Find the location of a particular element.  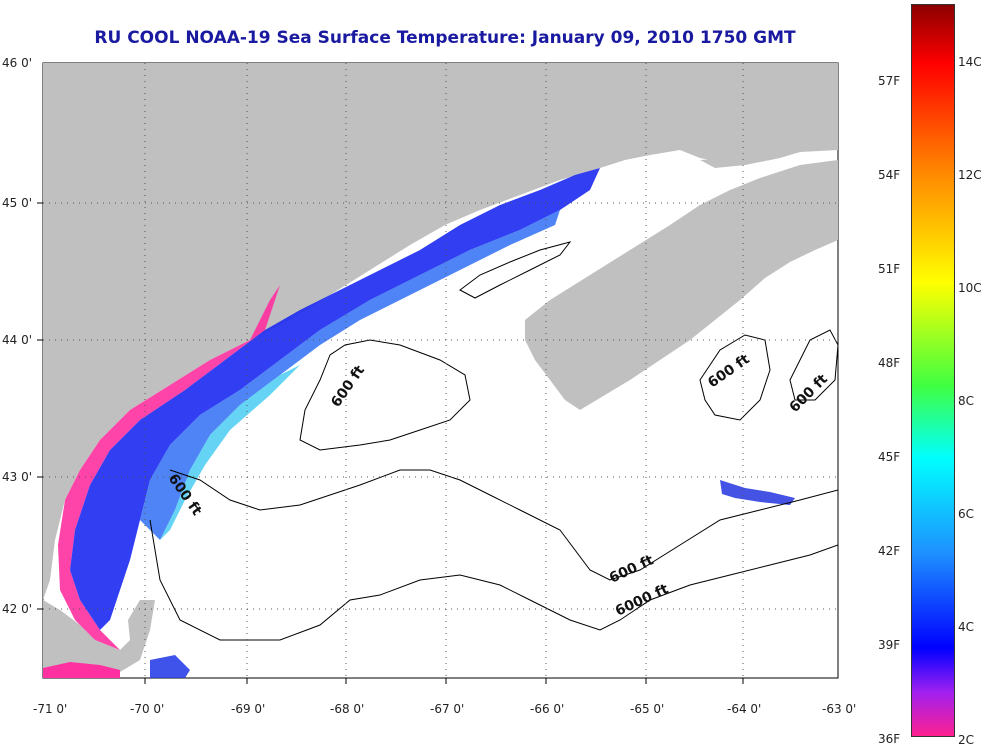

colorbar-f-48: 48F is located at coordinates (889, 363).